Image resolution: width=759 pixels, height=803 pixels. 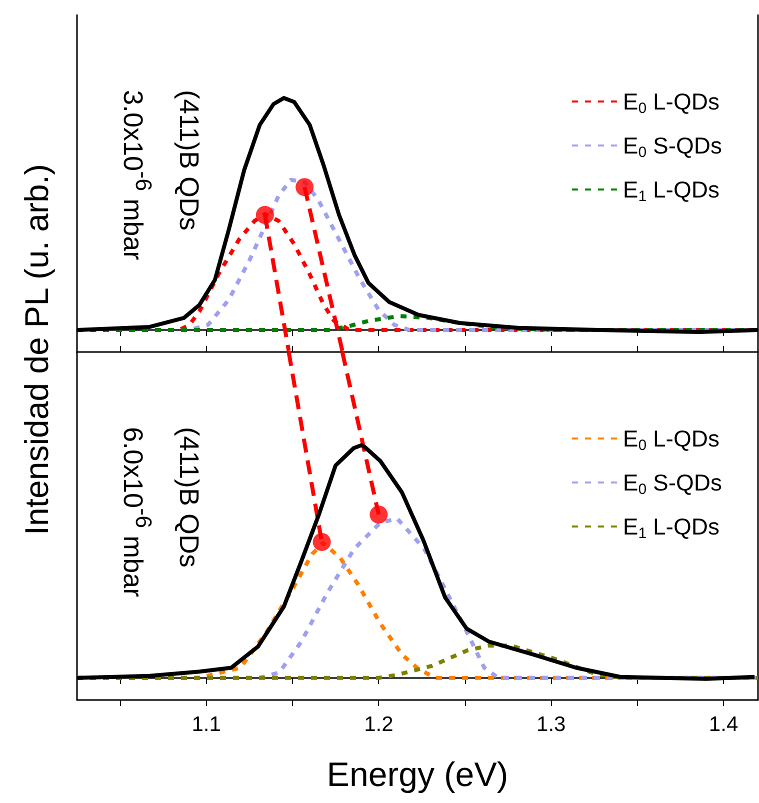 What do you see at coordinates (417, 775) in the screenshot?
I see `x-axis-title: Energy (eV)` at bounding box center [417, 775].